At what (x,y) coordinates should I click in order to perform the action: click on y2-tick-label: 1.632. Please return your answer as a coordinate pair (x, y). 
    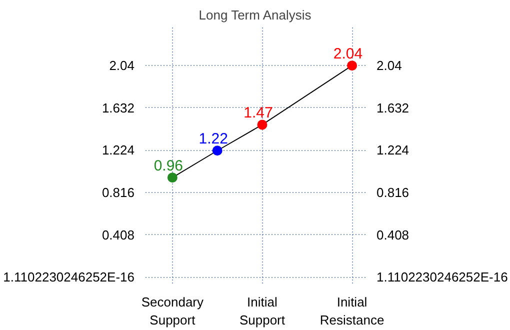
    Looking at the image, I should click on (393, 108).